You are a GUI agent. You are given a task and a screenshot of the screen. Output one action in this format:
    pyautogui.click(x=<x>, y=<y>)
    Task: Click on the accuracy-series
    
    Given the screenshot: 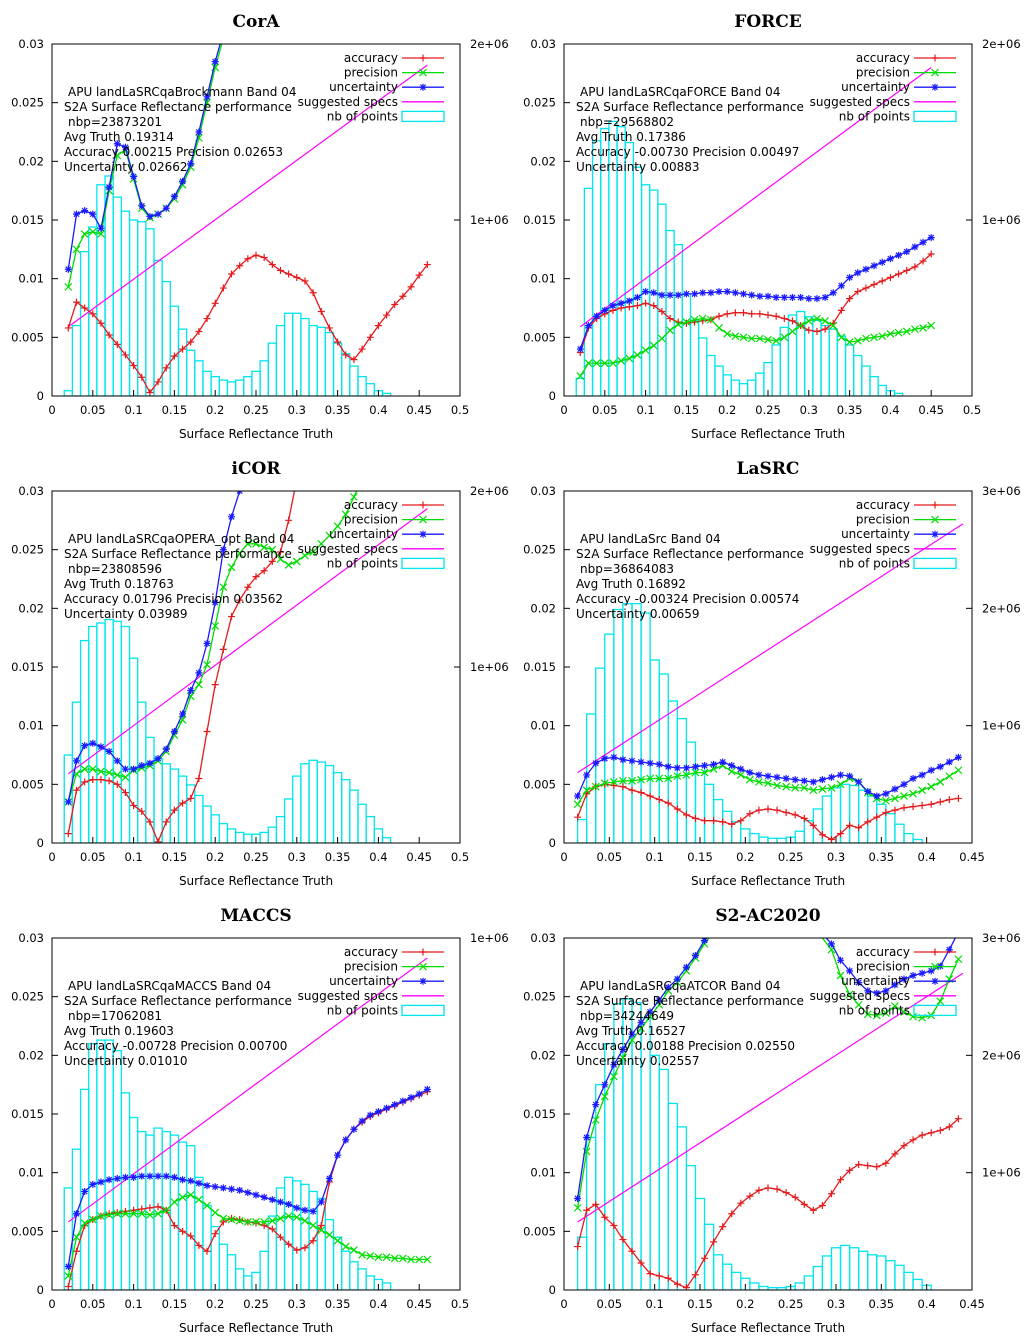 What is the action you would take?
    pyautogui.click(x=180, y=667)
    